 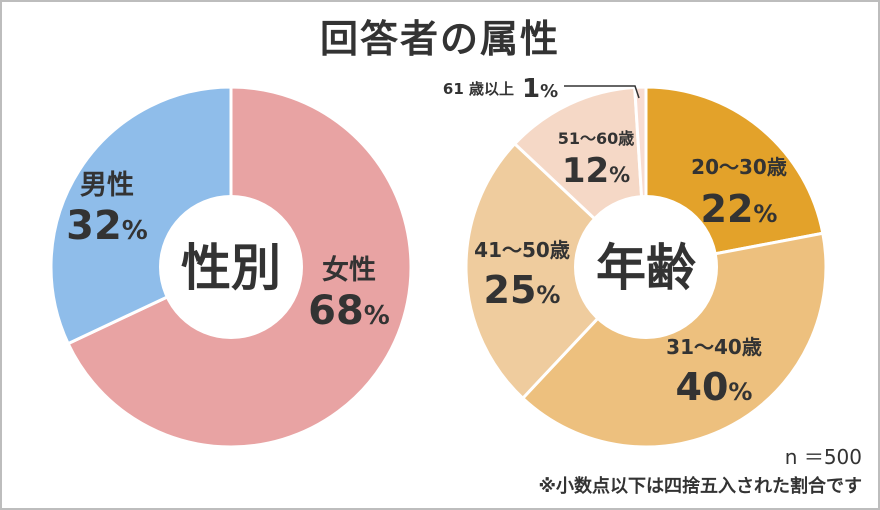 What do you see at coordinates (107, 185) in the screenshot?
I see `label-male-name: 男性` at bounding box center [107, 185].